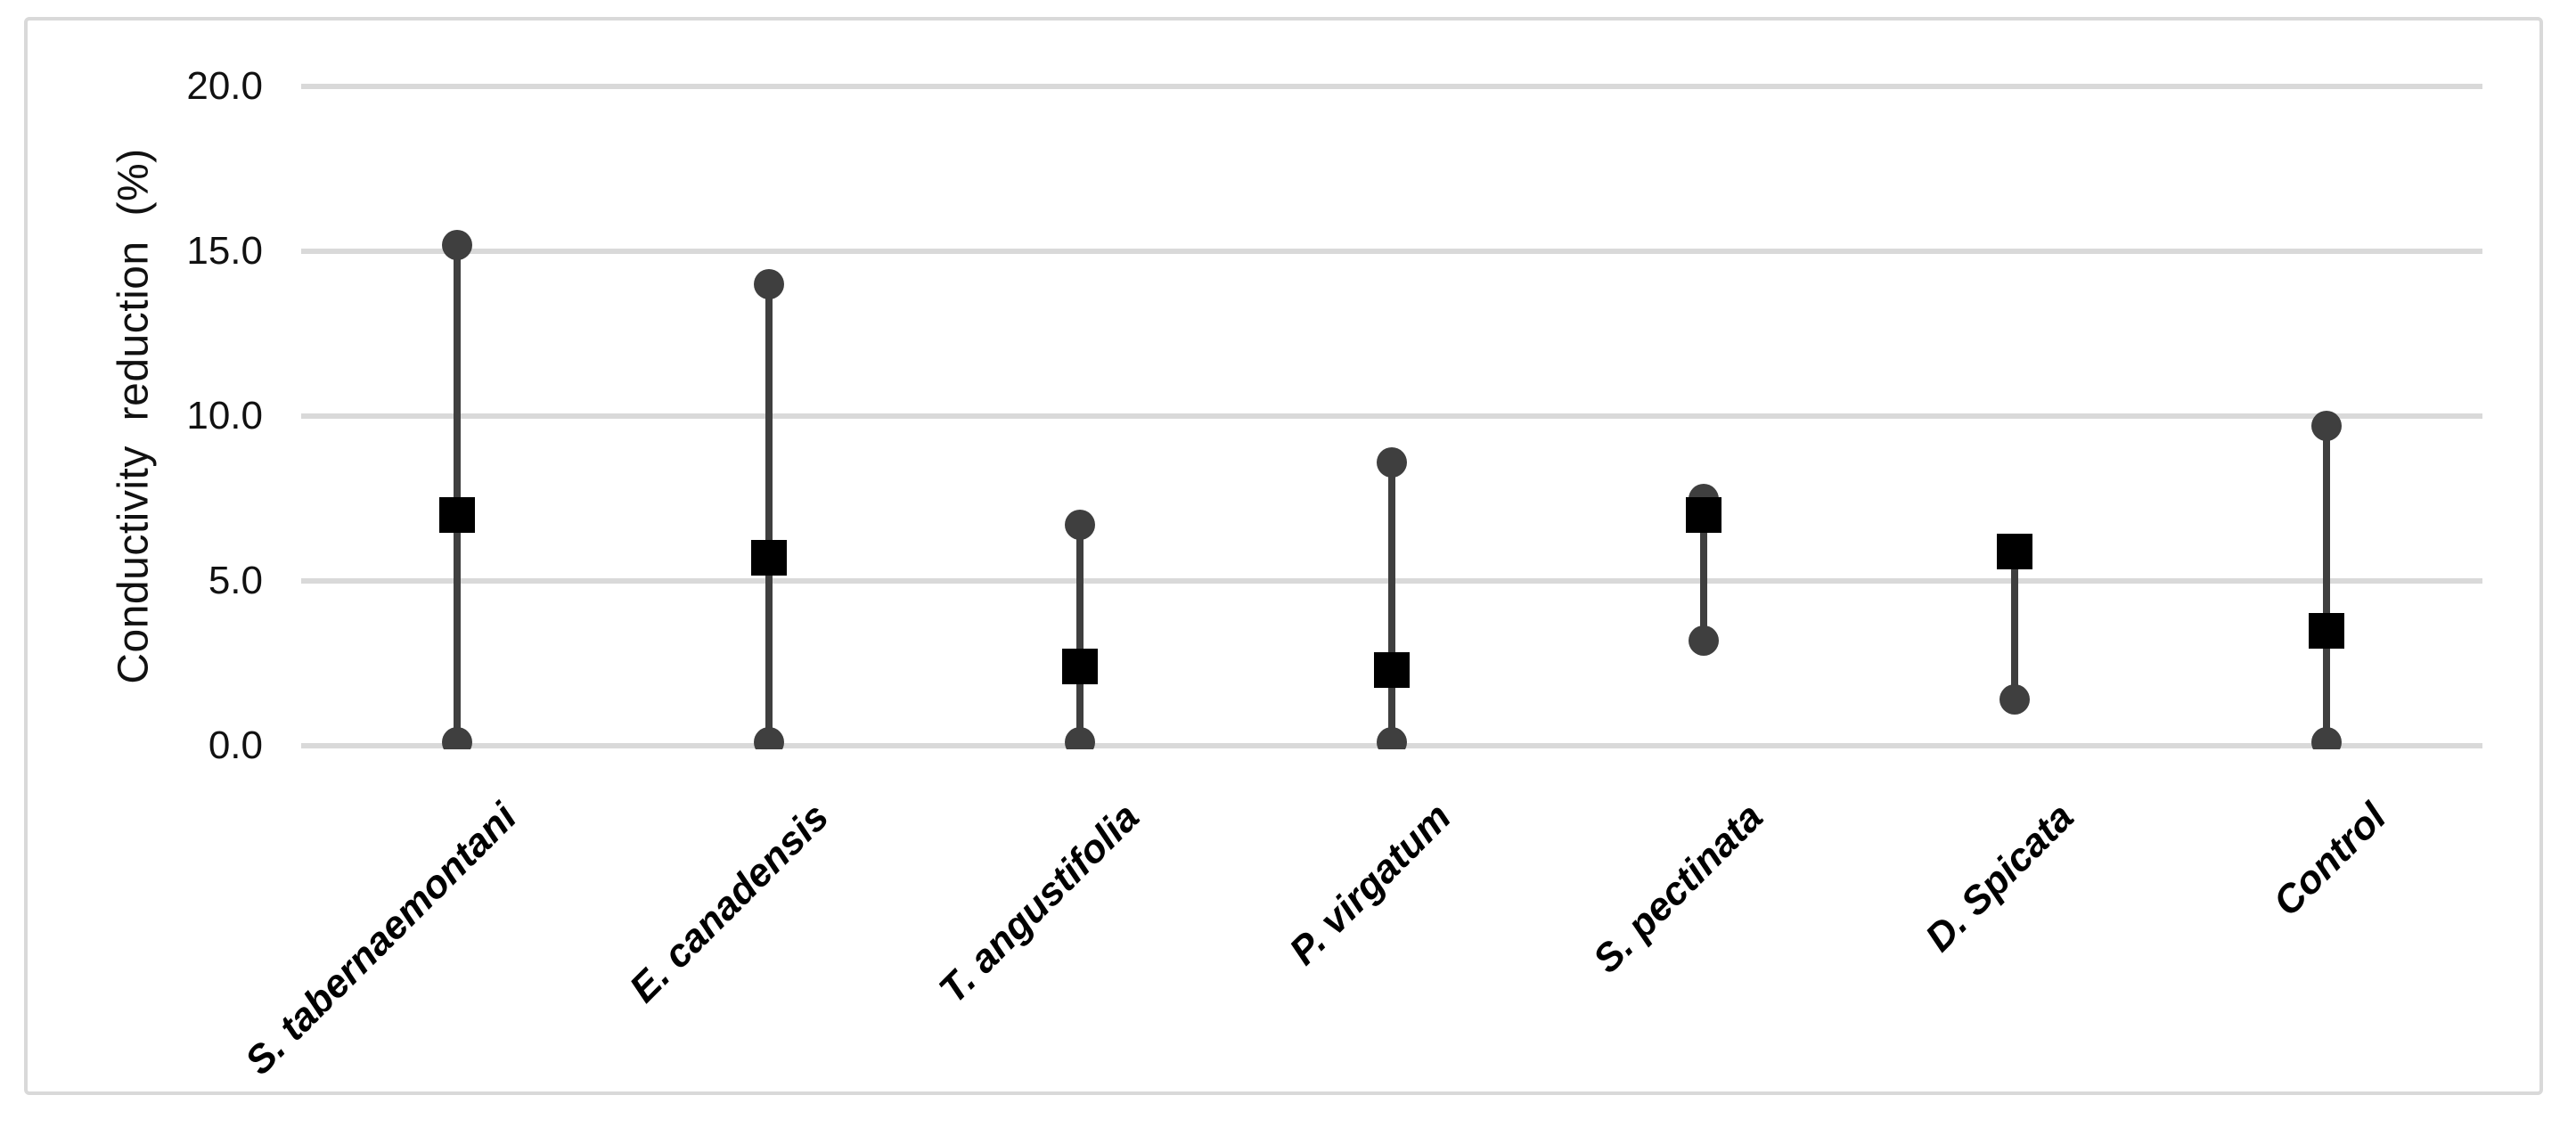  Describe the element at coordinates (235, 580) in the screenshot. I see `y-tick-label: 5.0` at that location.